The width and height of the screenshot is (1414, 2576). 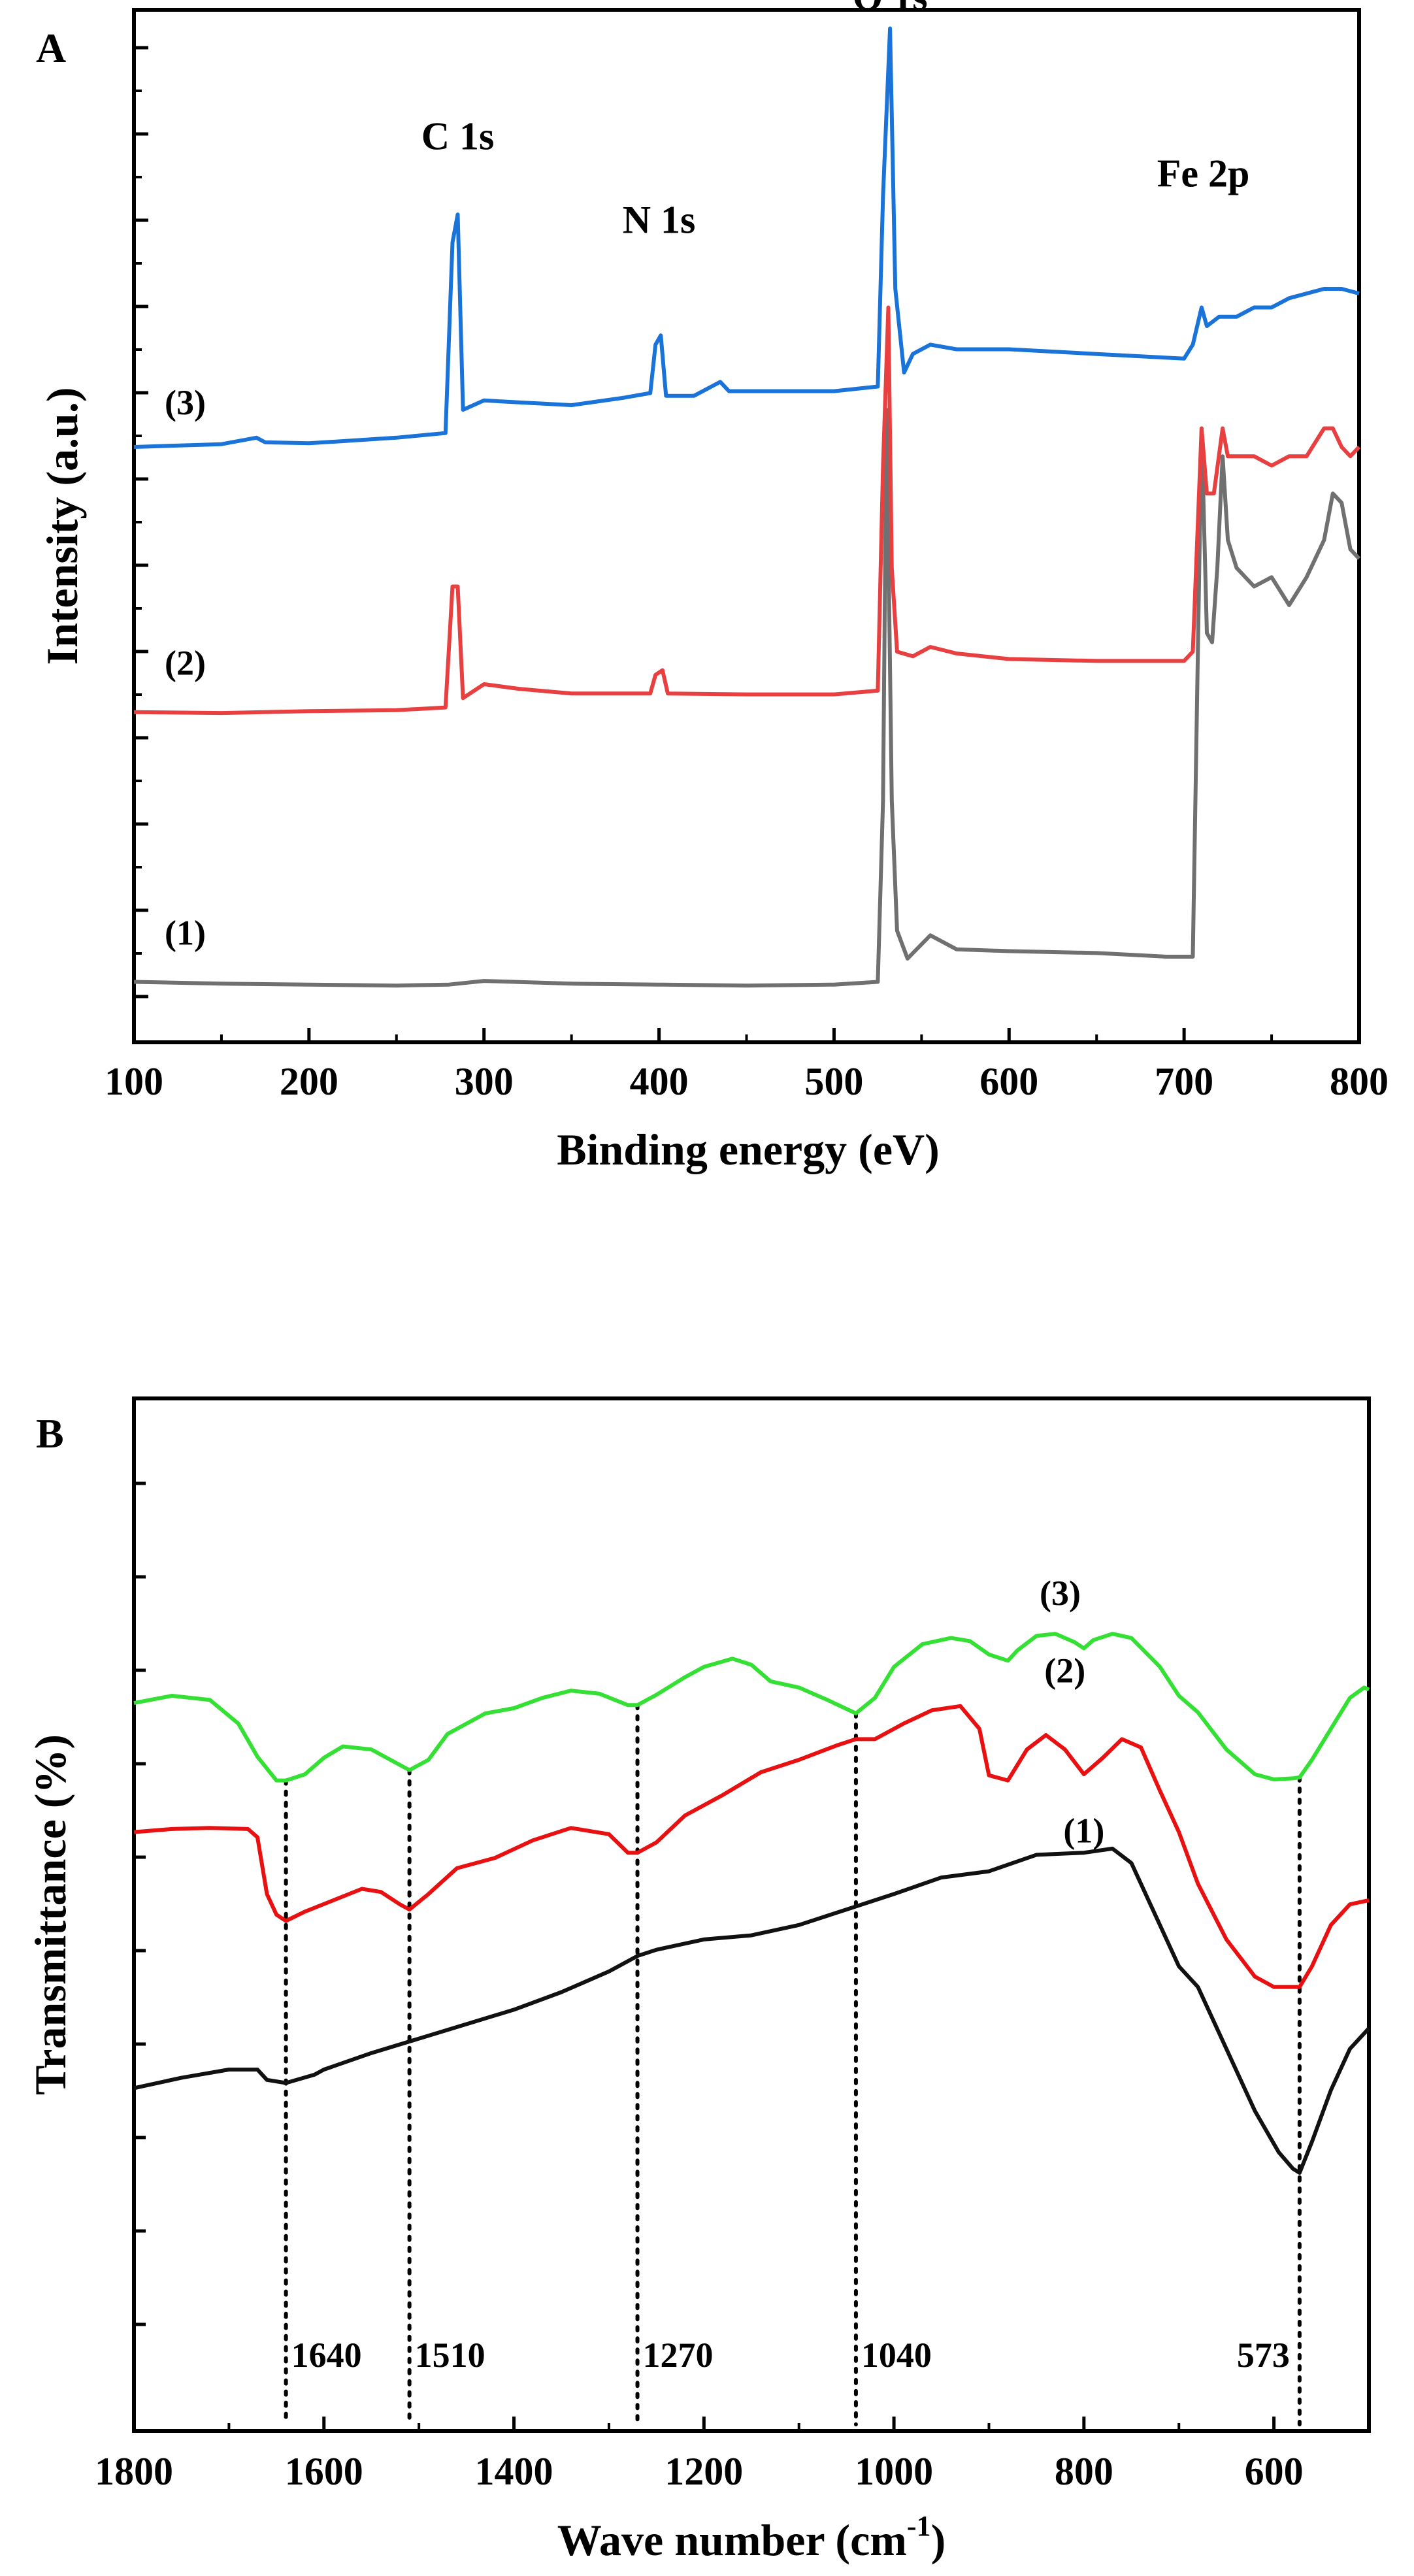 What do you see at coordinates (1084, 2471) in the screenshot?
I see `panel-b-x-tick-label: 800` at bounding box center [1084, 2471].